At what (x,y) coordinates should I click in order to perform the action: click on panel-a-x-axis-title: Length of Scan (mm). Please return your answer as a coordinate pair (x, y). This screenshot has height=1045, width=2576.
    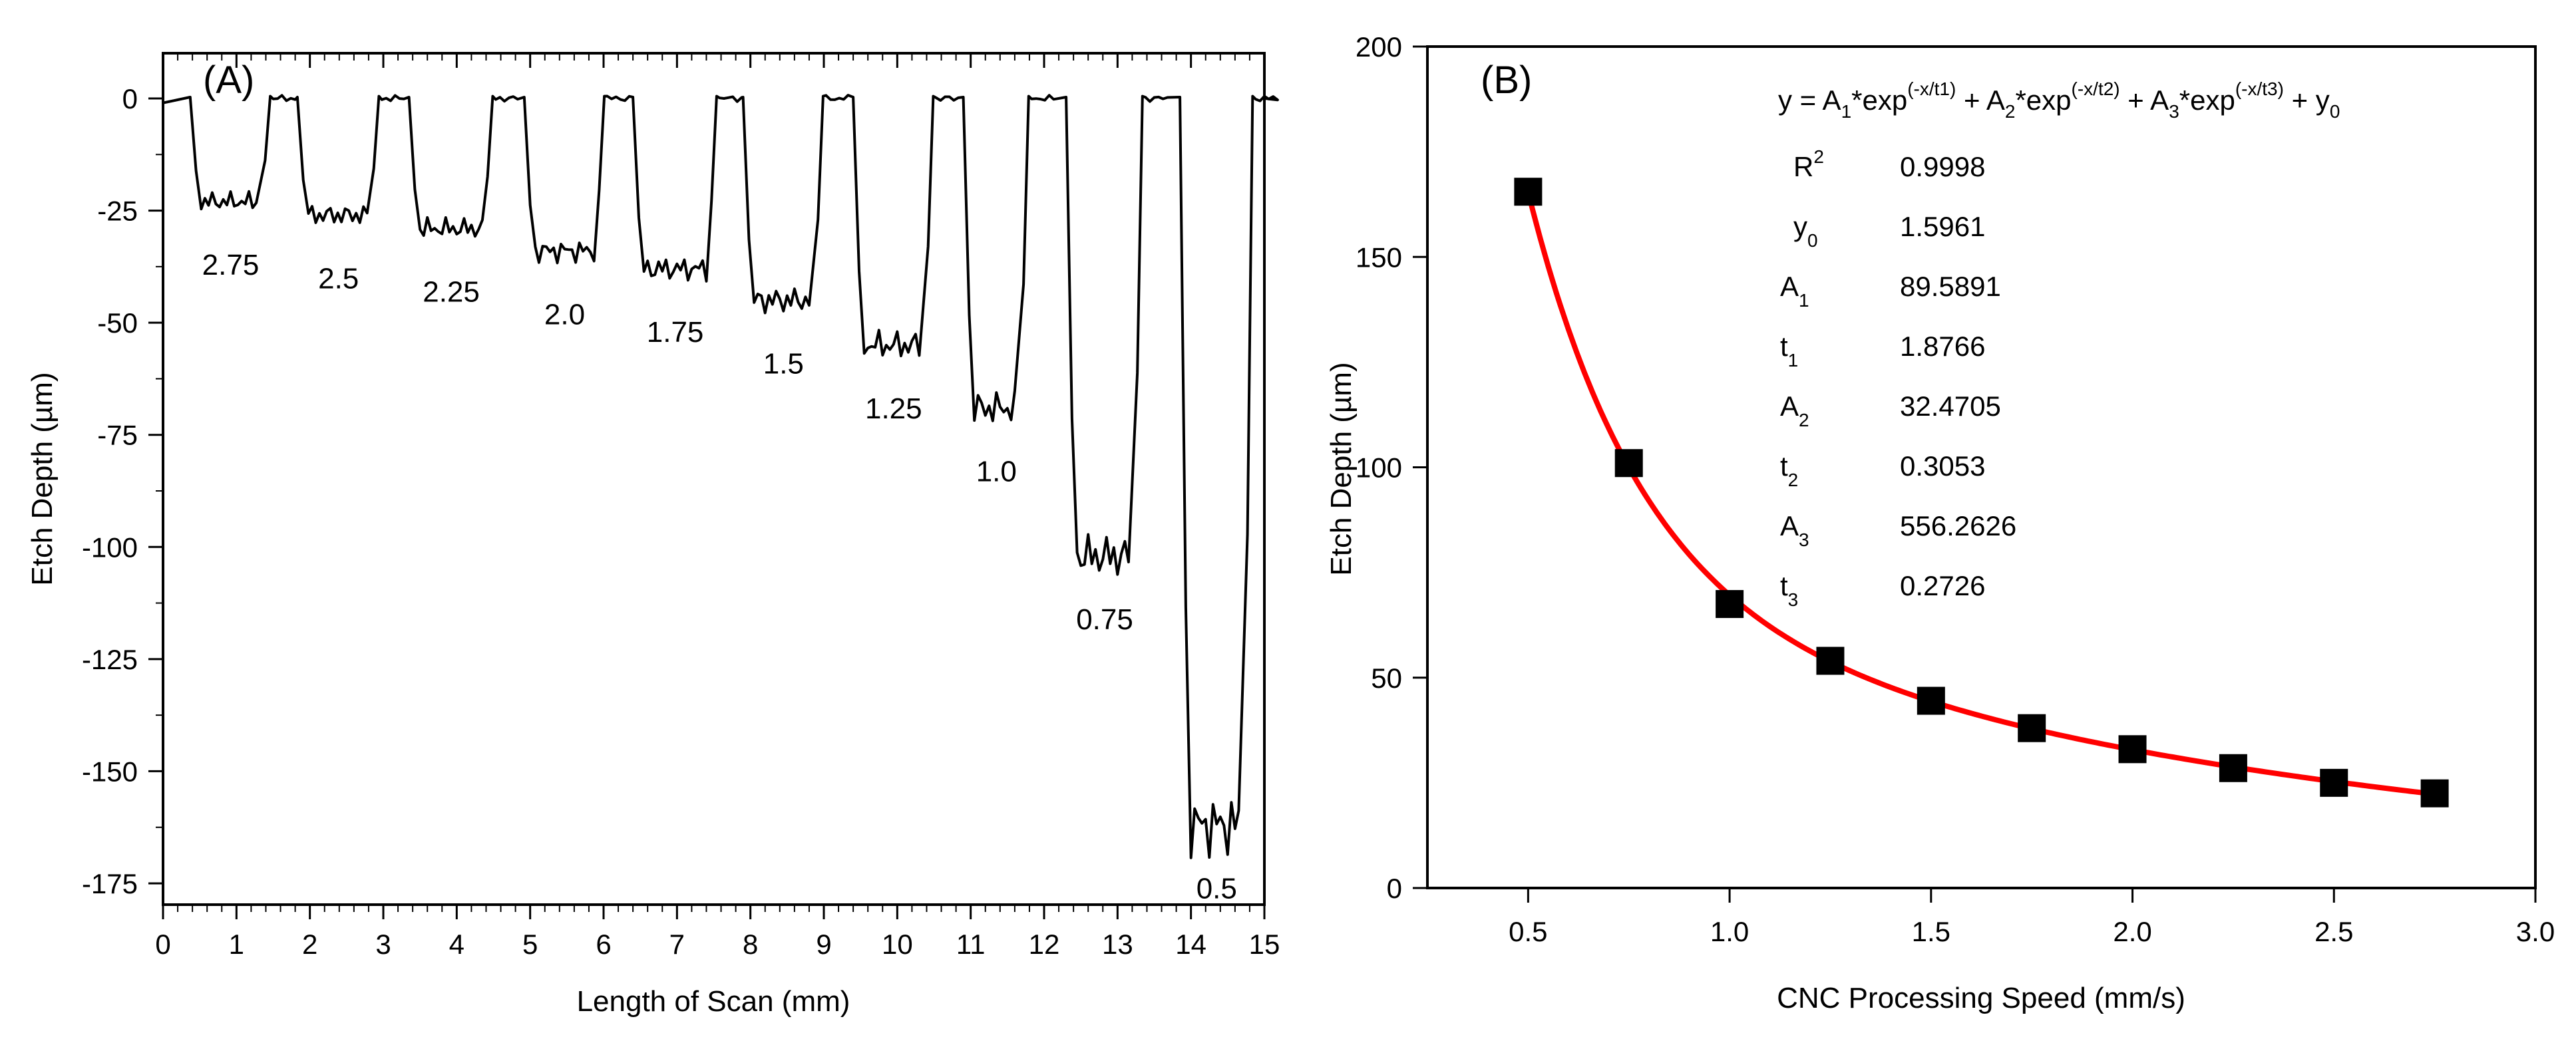
    Looking at the image, I should click on (713, 1002).